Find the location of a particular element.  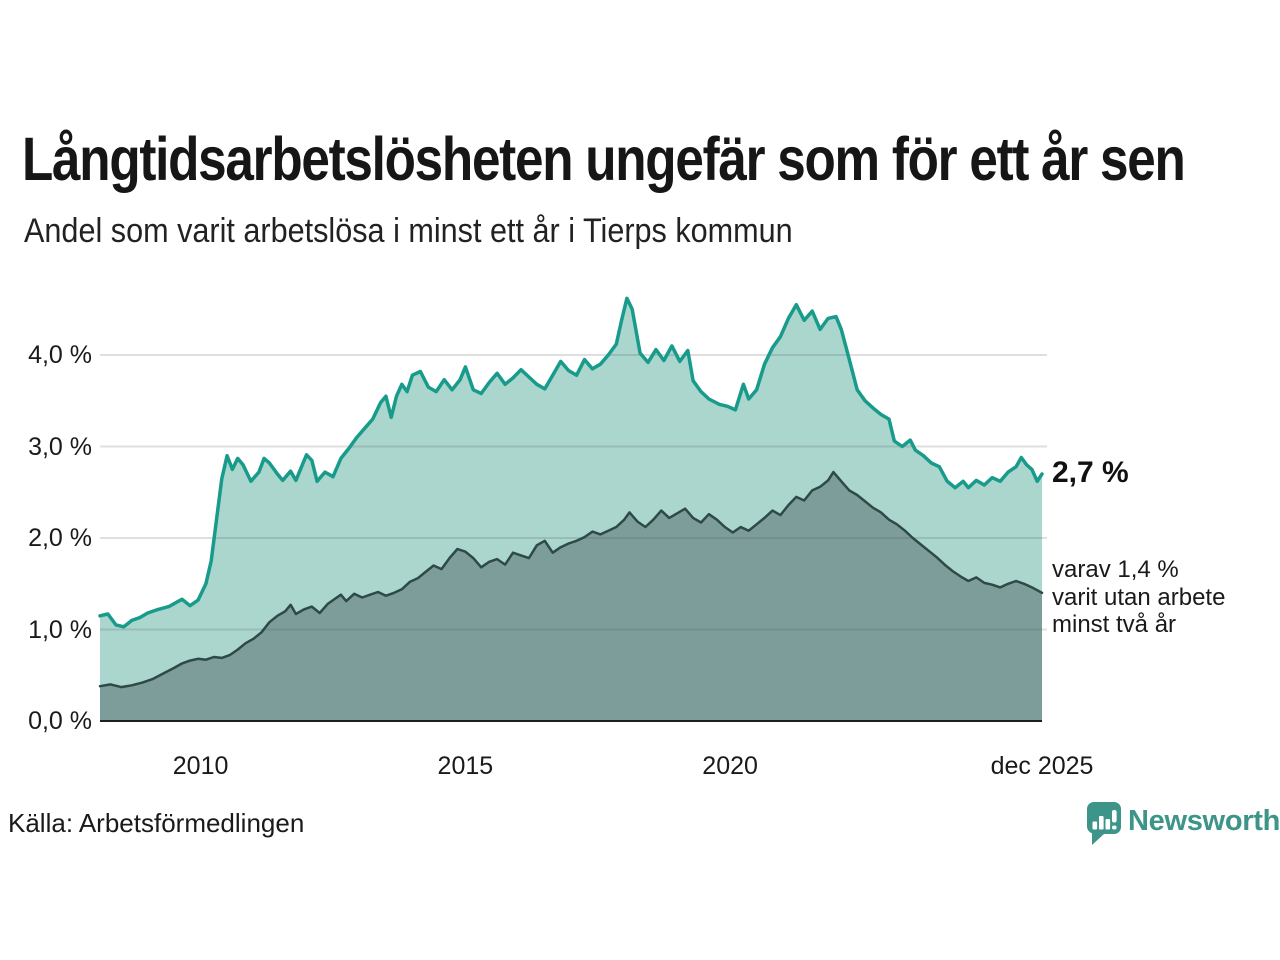

bar-icon-medium is located at coordinates (1108, 824).